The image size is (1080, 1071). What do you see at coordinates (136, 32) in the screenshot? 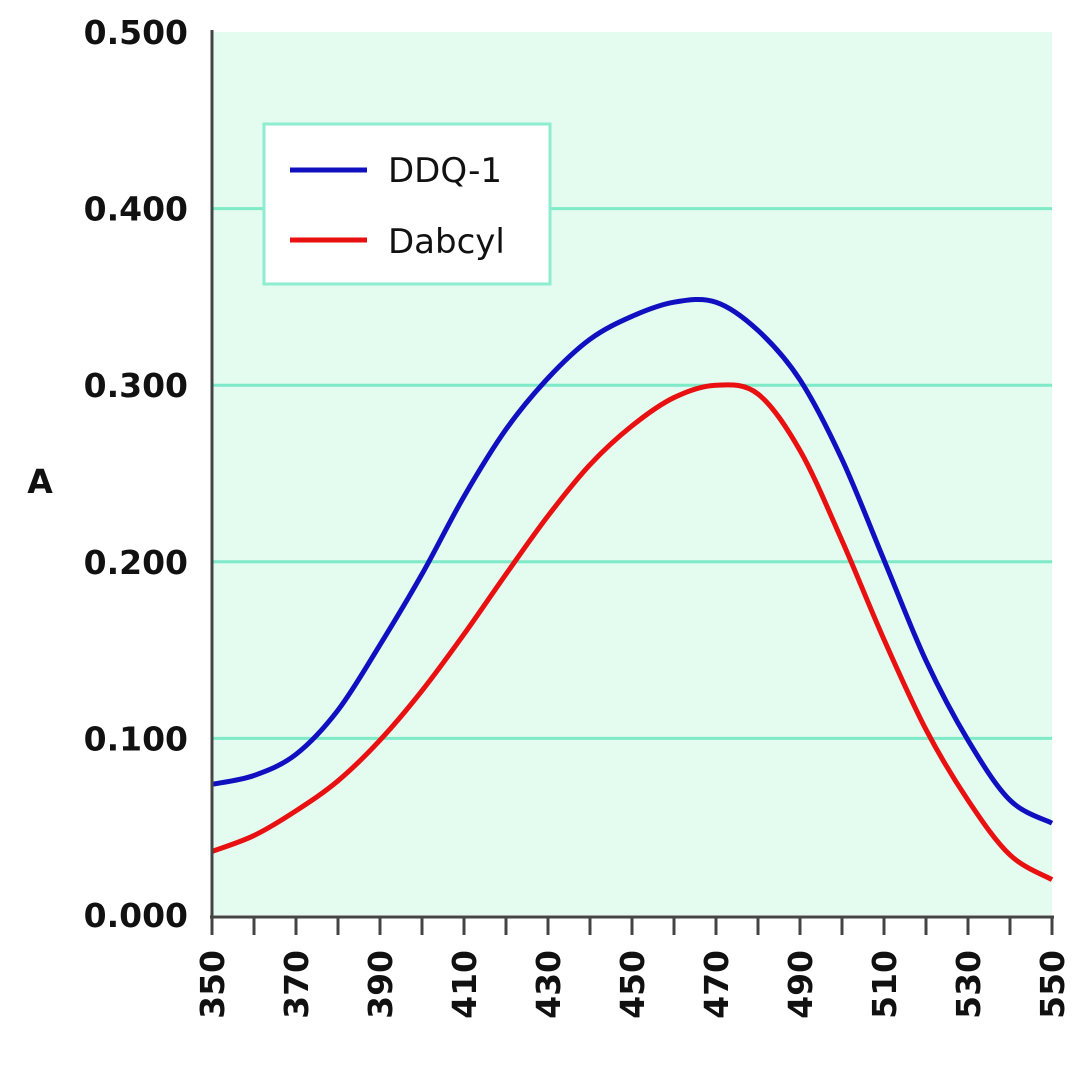
I see `y-tick-label: 0.500` at bounding box center [136, 32].